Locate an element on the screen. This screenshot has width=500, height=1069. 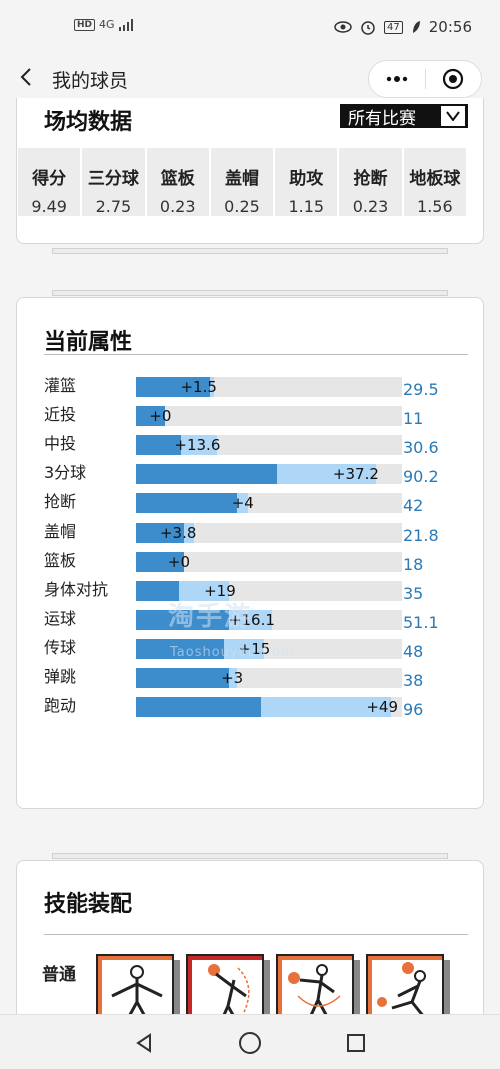
attributes-title: 当前属性 is located at coordinates (88, 342).